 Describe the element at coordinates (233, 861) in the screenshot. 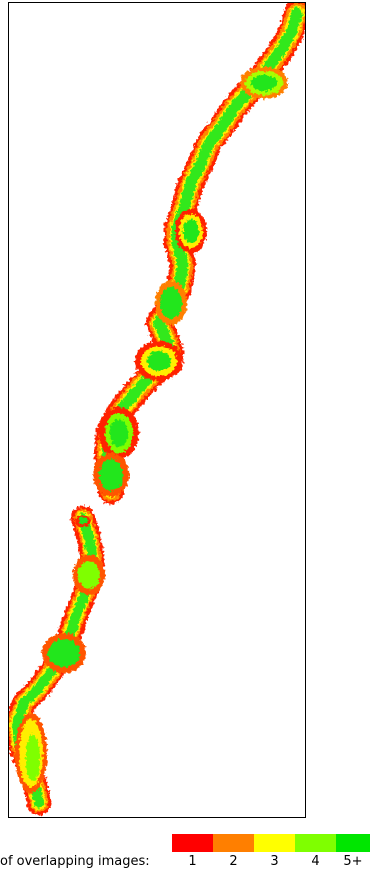

I see `legend-label-2: 2` at that location.